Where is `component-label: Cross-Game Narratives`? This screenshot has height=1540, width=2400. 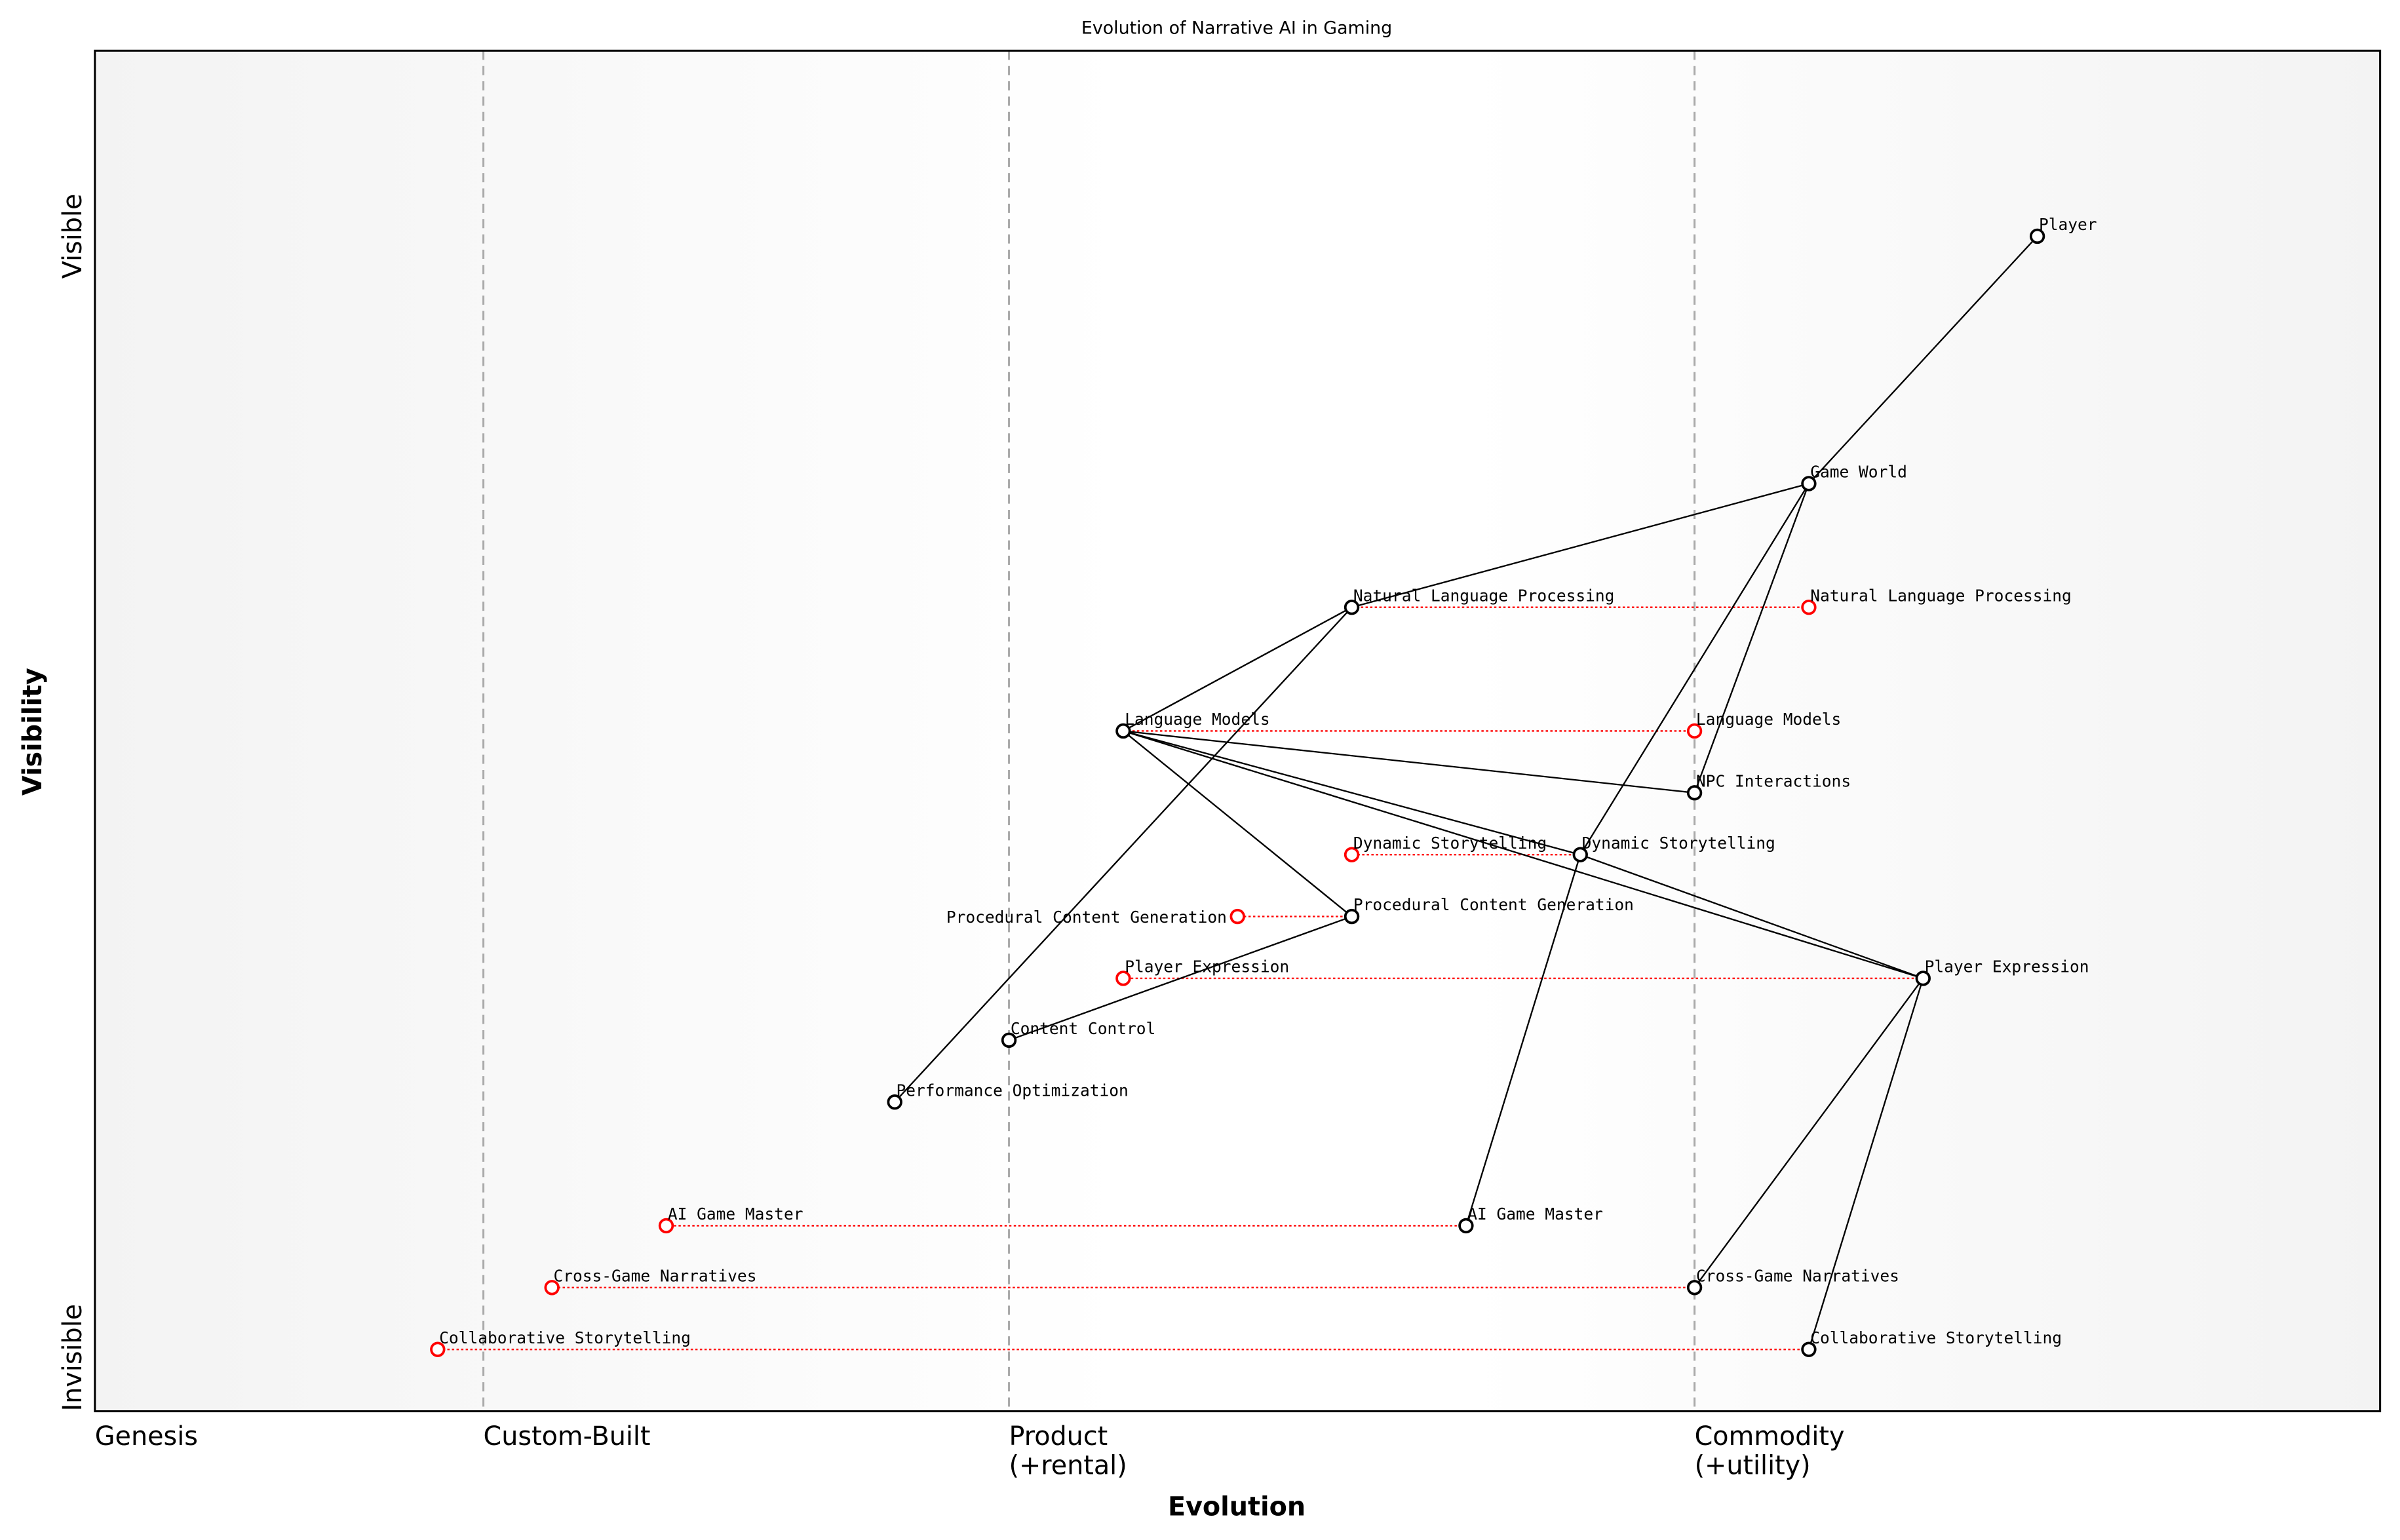 component-label: Cross-Game Narratives is located at coordinates (1797, 1275).